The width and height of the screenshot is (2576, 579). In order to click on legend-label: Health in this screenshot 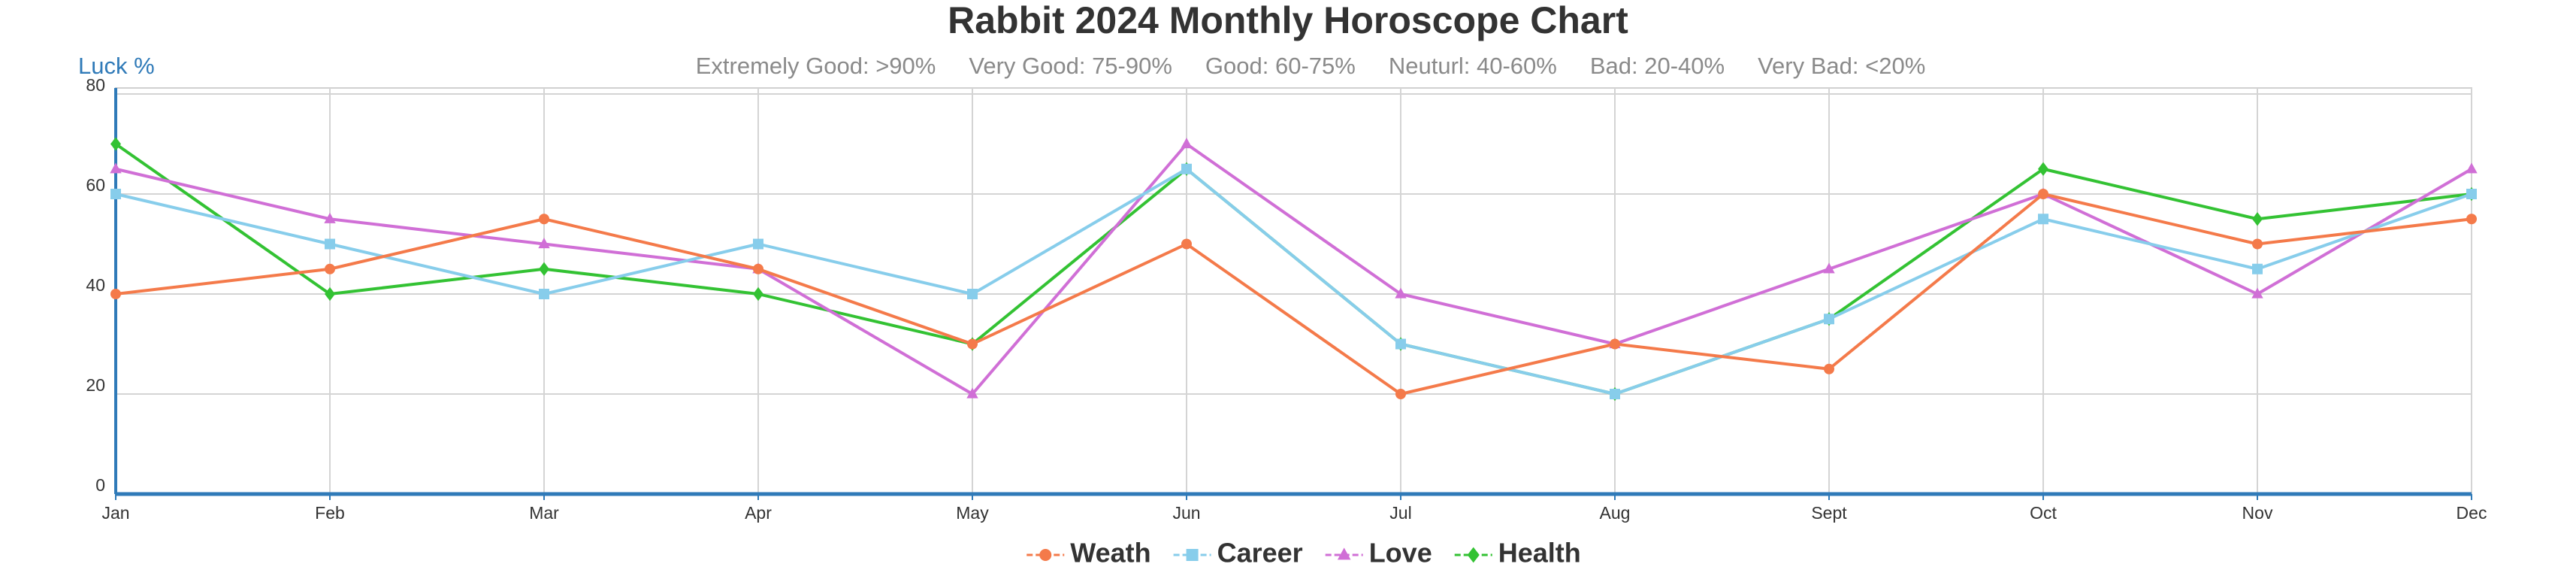, I will do `click(1540, 553)`.